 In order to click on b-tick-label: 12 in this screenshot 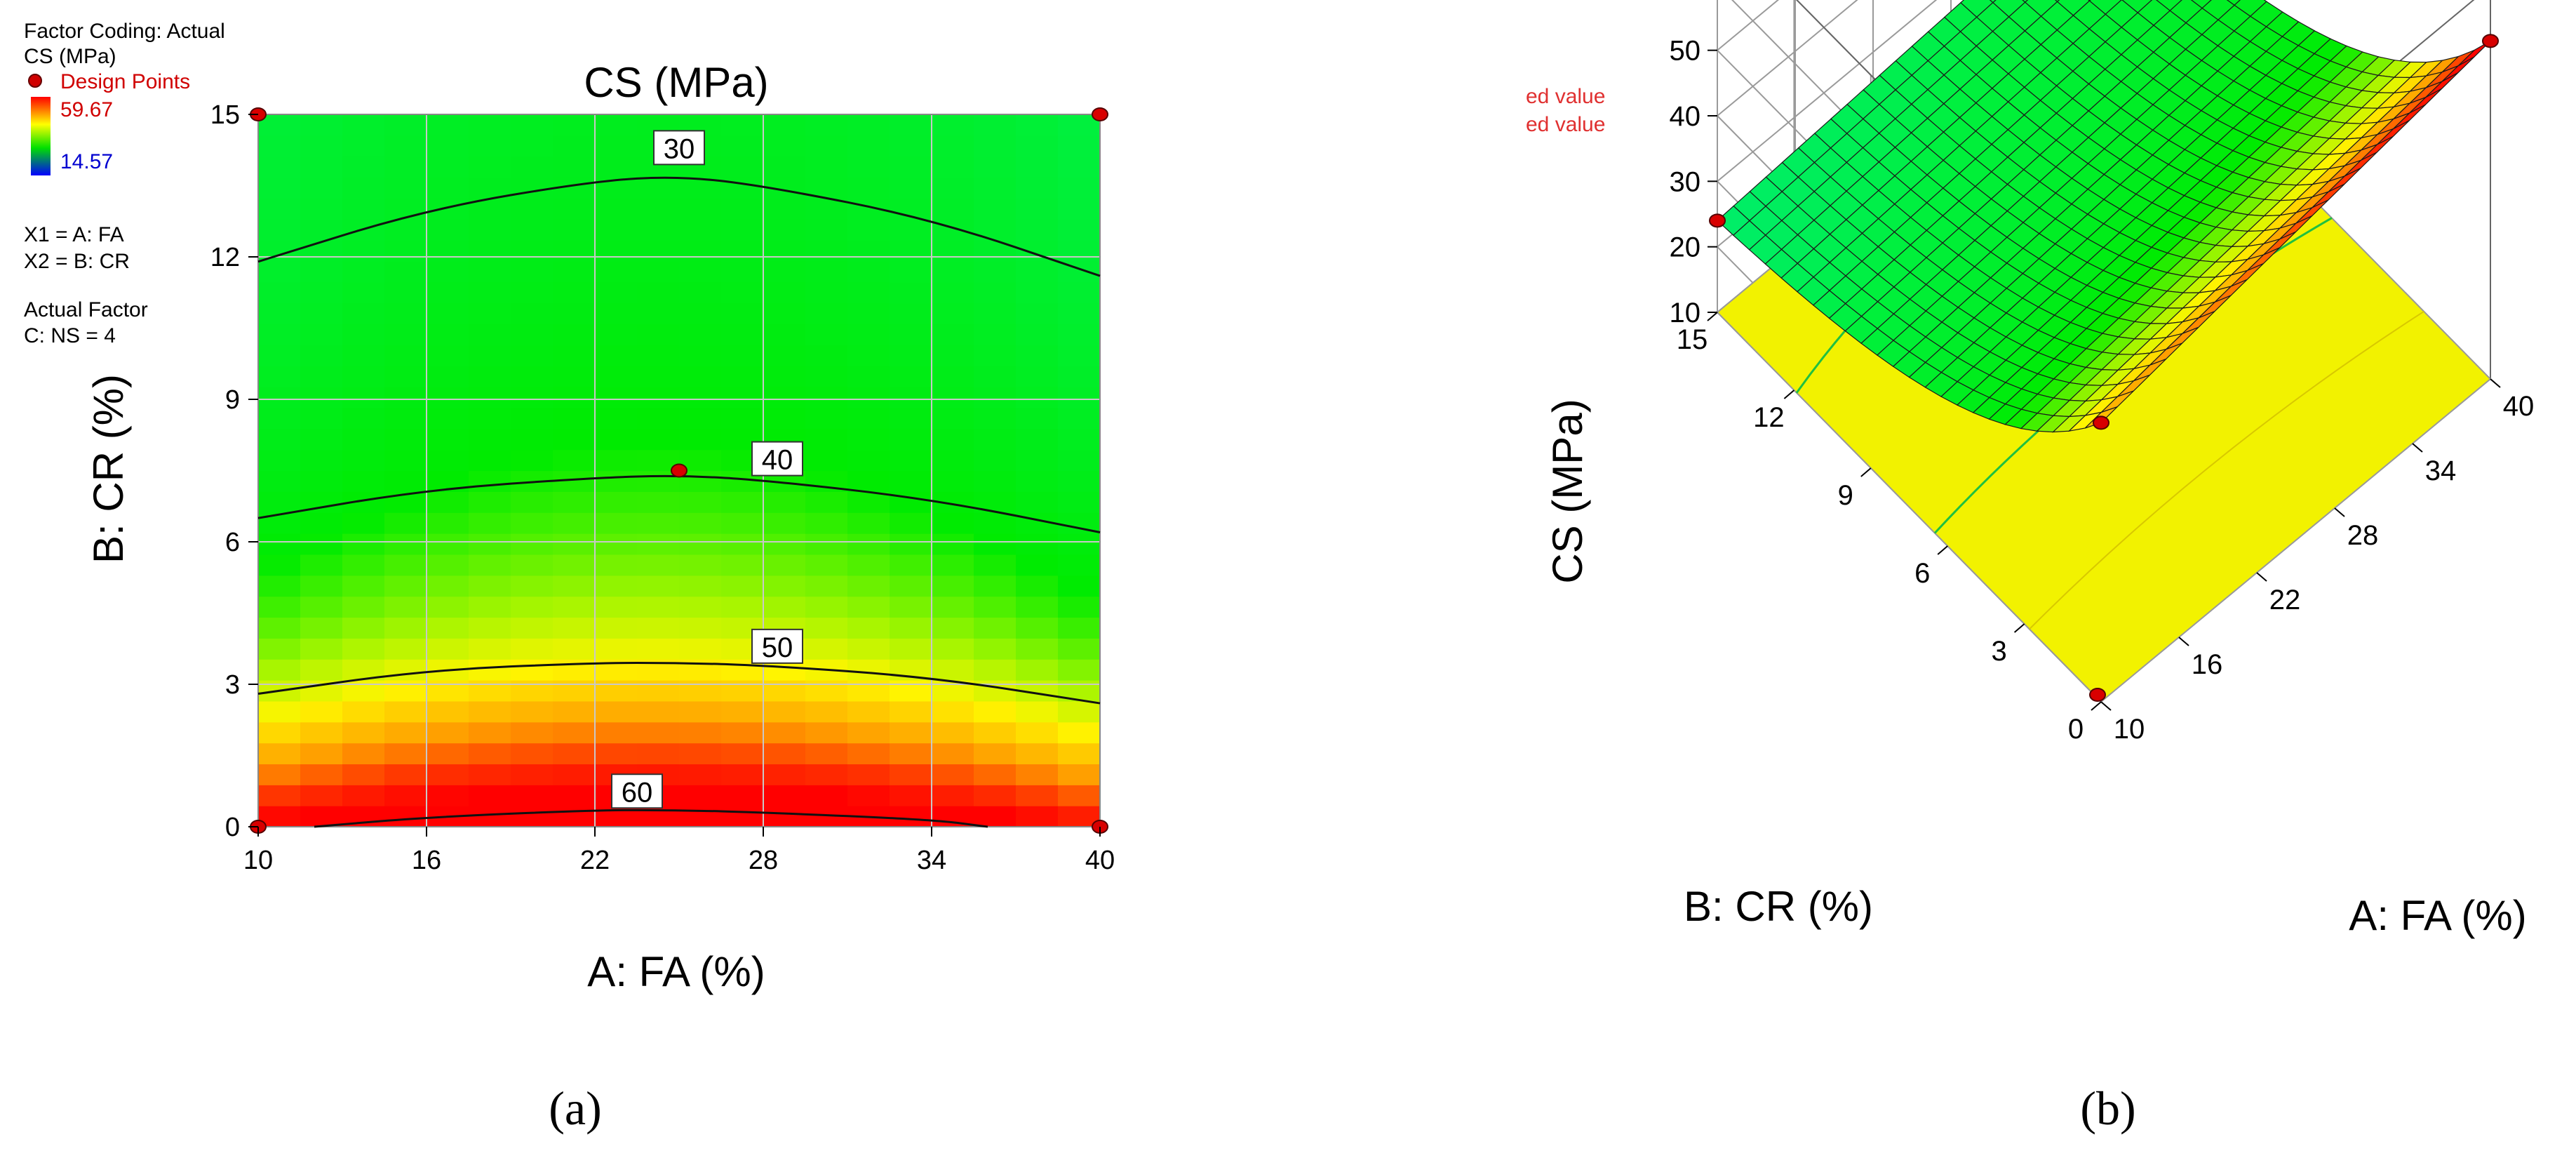, I will do `click(1769, 417)`.